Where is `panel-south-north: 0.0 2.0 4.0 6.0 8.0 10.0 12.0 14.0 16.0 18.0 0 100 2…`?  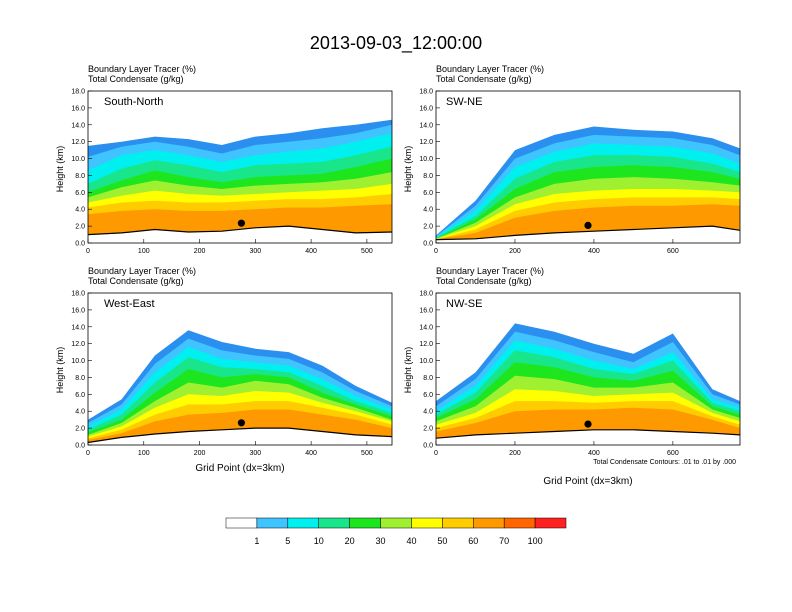
panel-south-north: 0.0 2.0 4.0 6.0 8.0 10.0 12.0 14.0 16.0 18.0 0 100 2… is located at coordinates (232, 172).